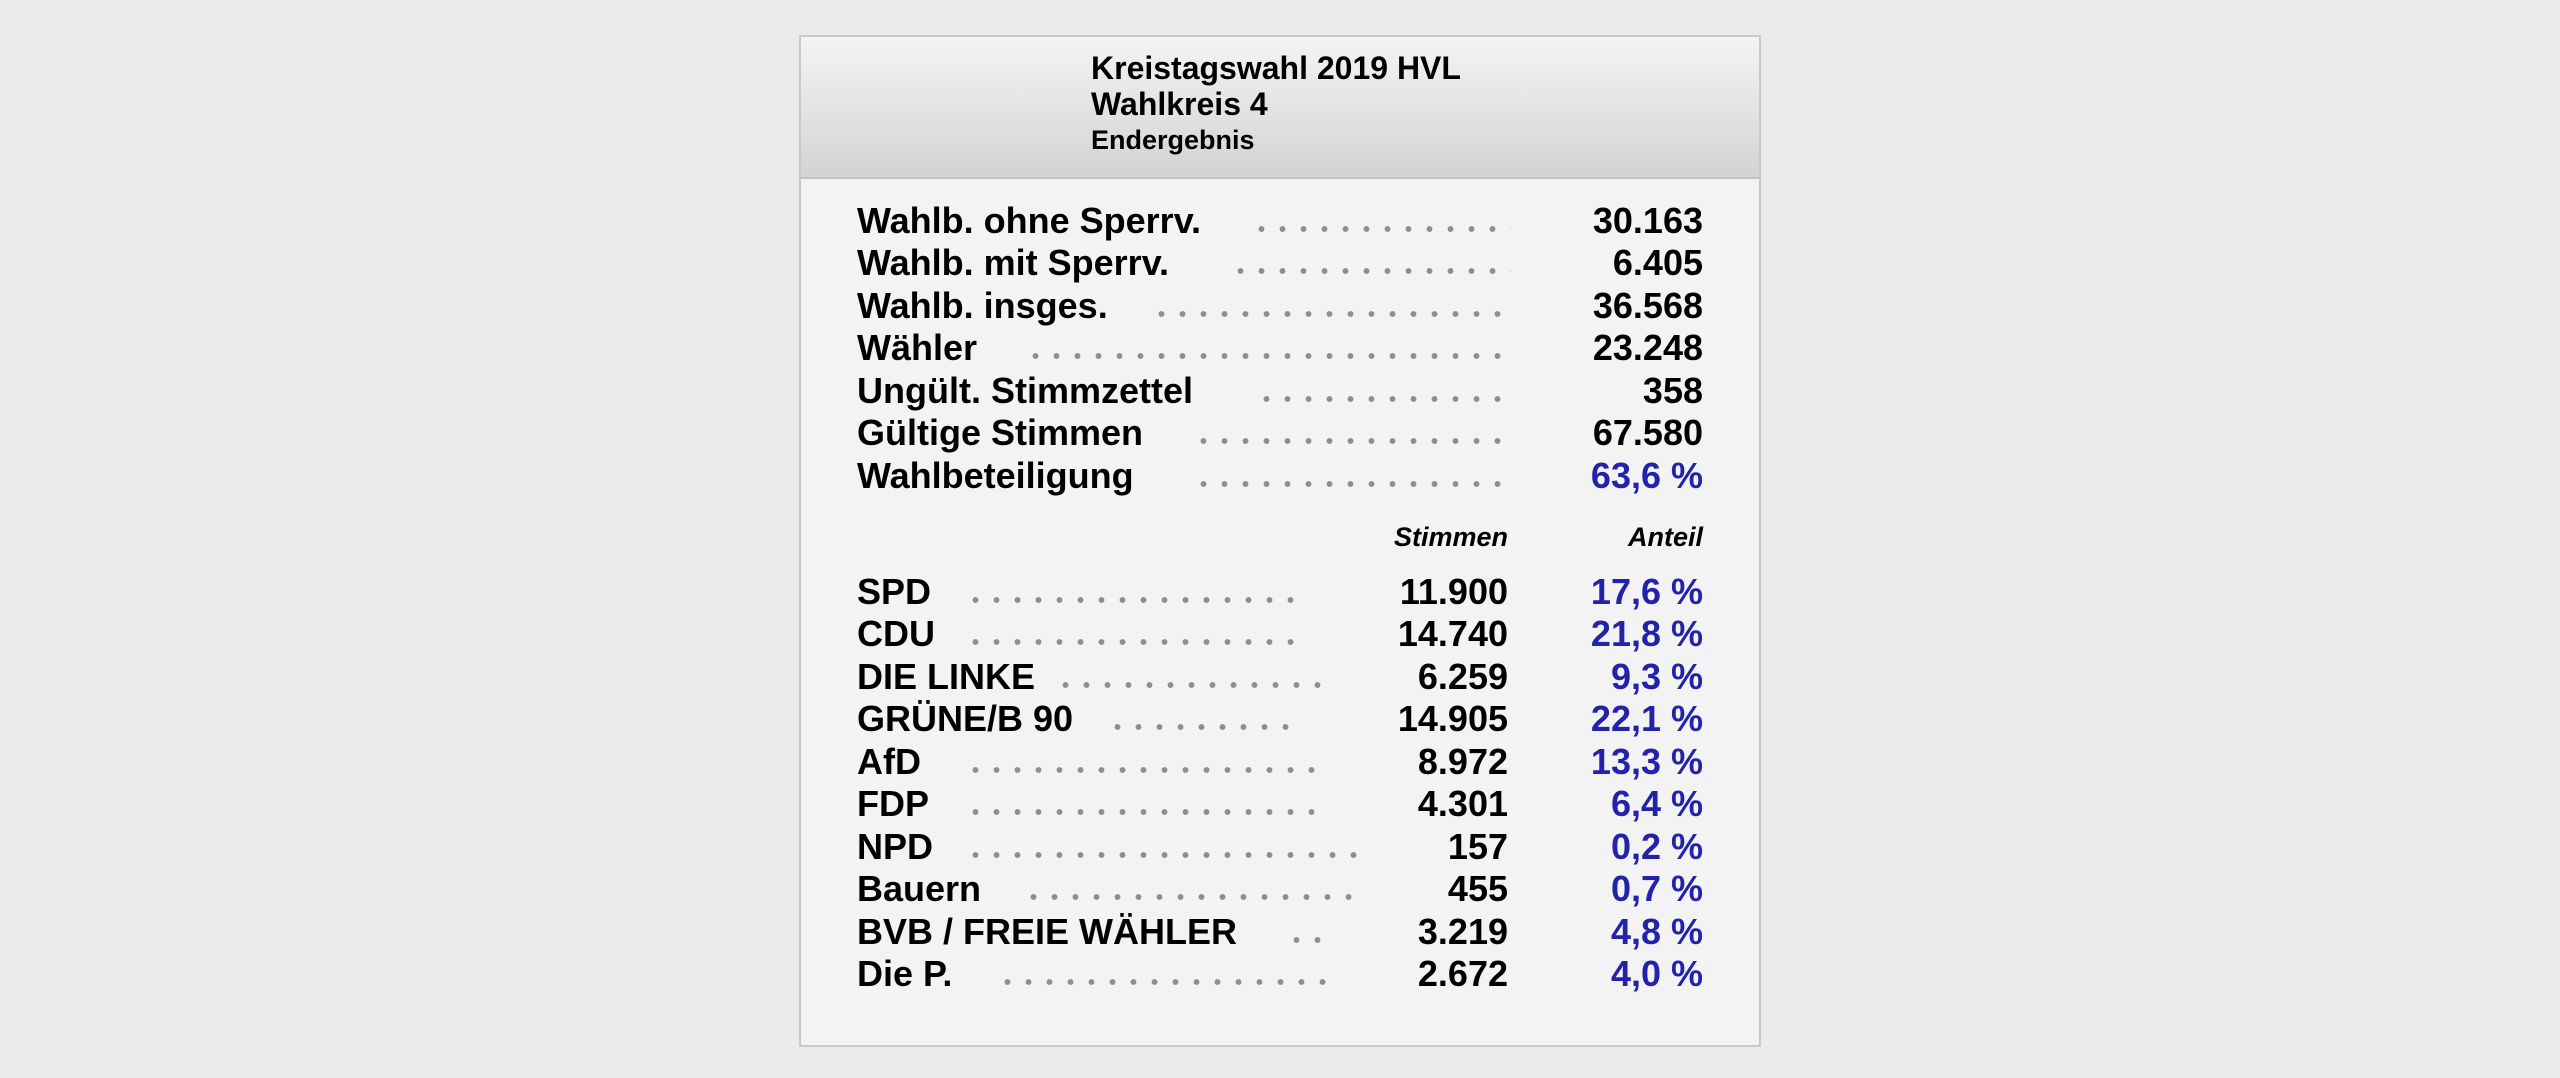 The image size is (2560, 1078). I want to click on party-votes: 4.301, so click(1462, 803).